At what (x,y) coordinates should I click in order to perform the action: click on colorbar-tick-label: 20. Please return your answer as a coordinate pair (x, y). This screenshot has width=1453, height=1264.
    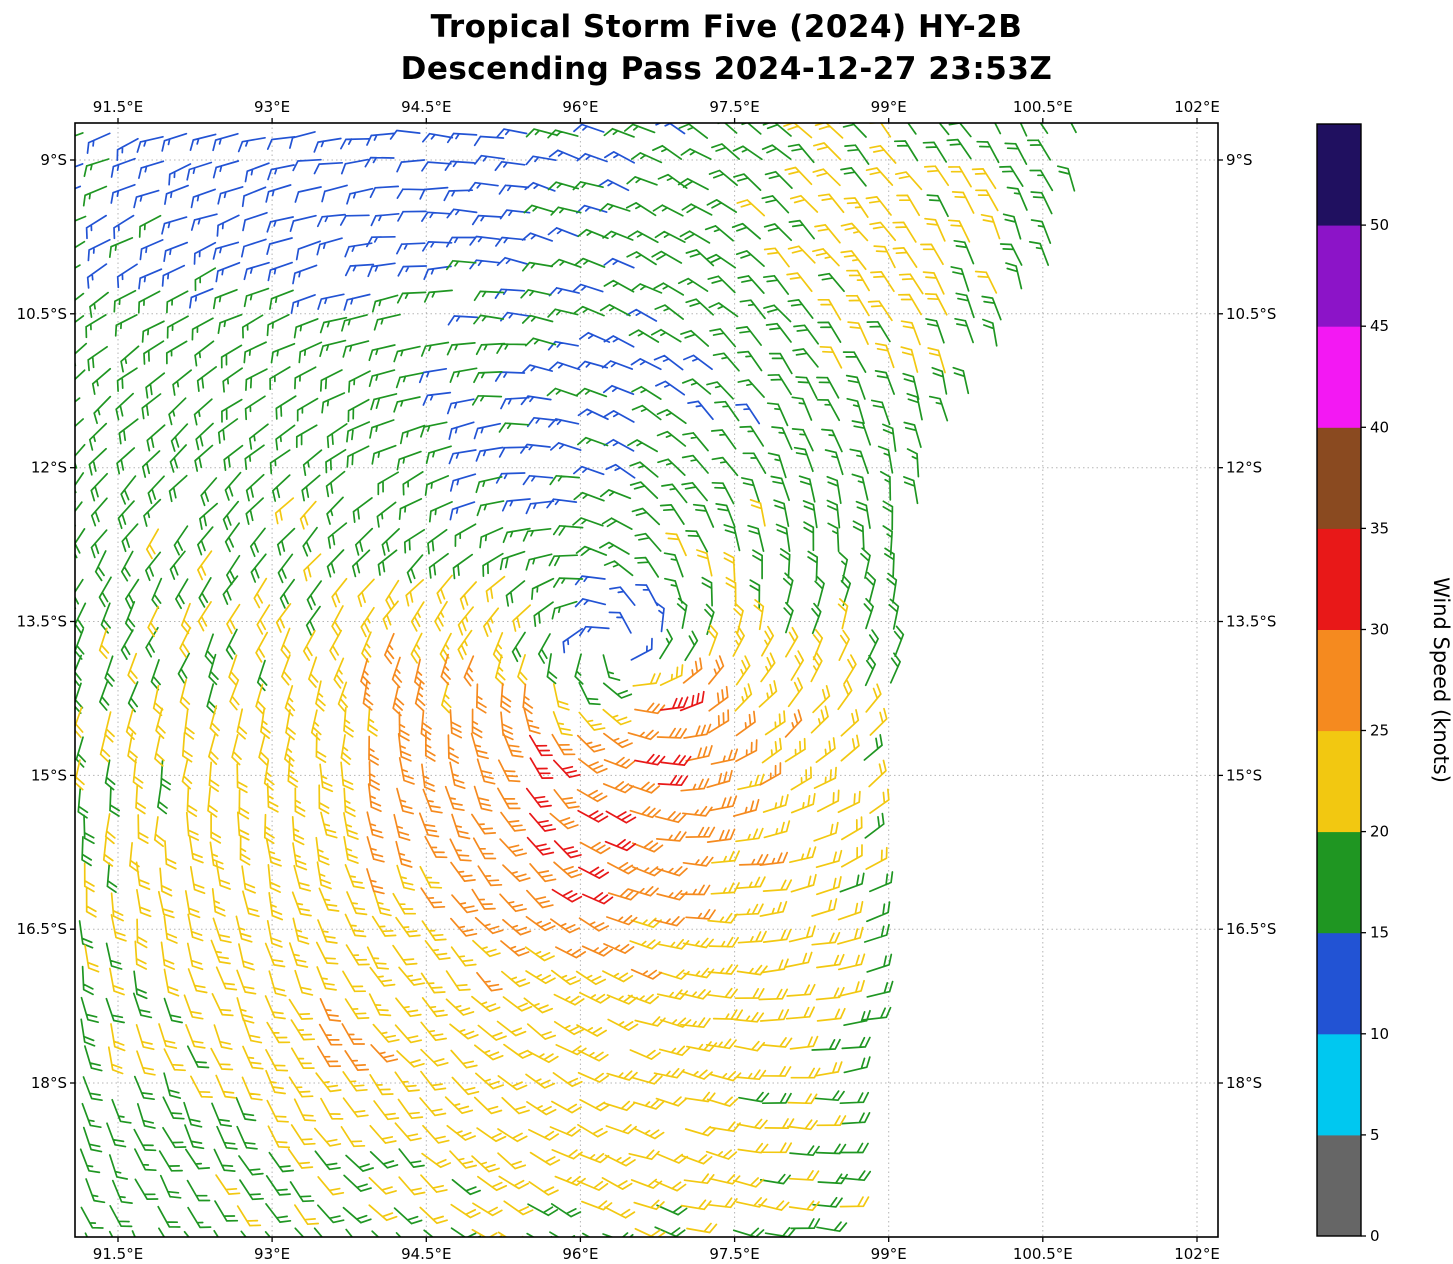
    Looking at the image, I should click on (1379, 832).